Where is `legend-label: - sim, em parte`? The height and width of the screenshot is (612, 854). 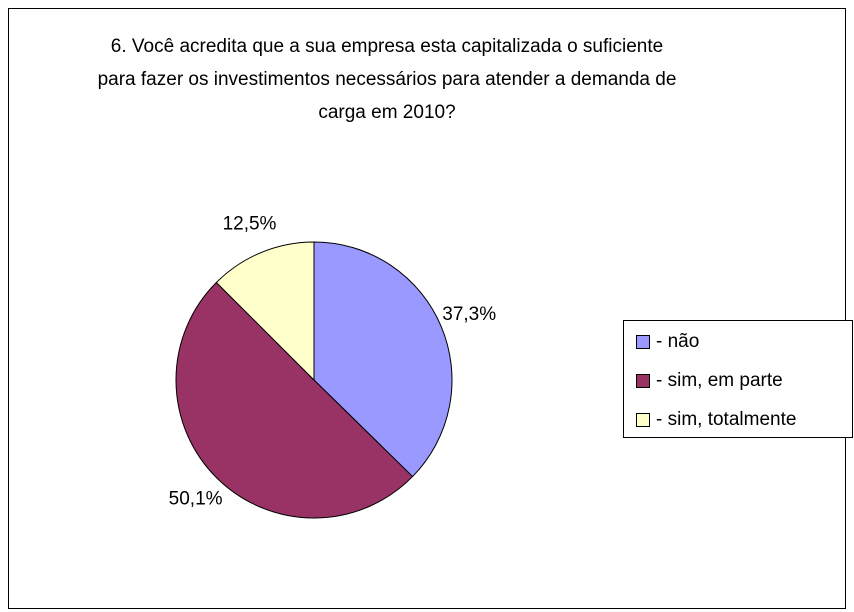 legend-label: - sim, em parte is located at coordinates (719, 380).